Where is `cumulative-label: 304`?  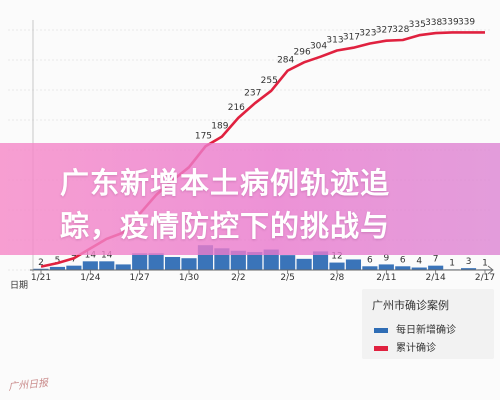
cumulative-label: 304 is located at coordinates (318, 47).